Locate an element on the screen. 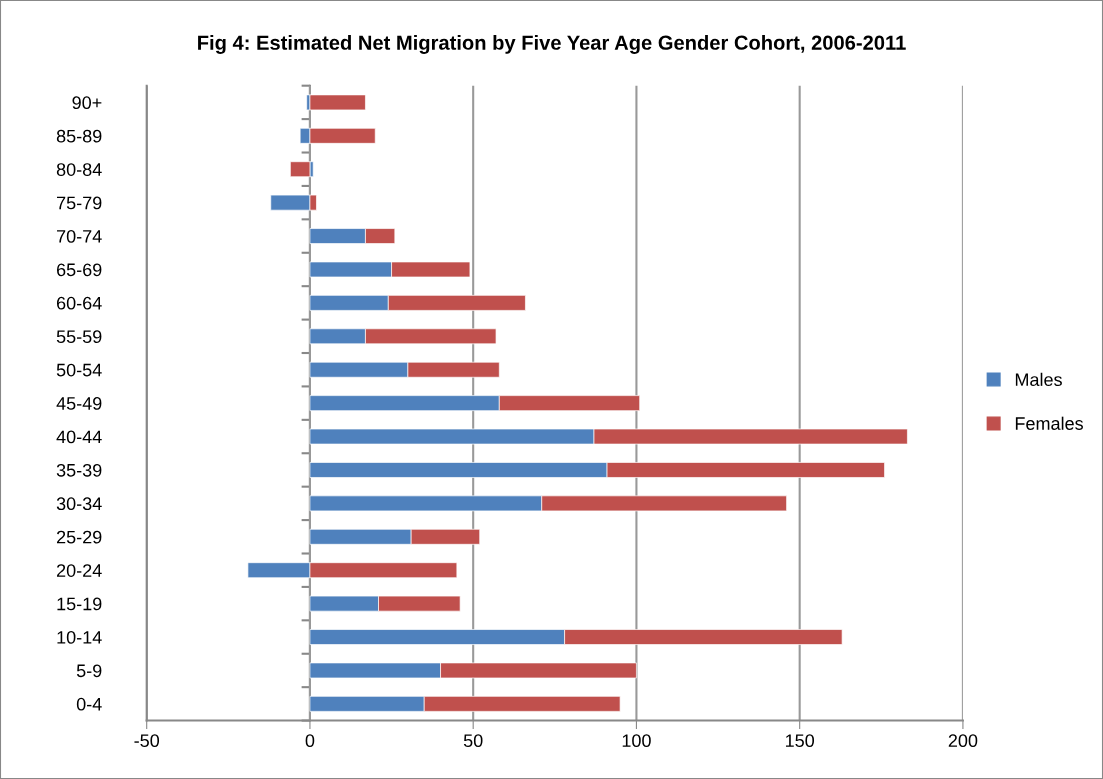 This screenshot has width=1103, height=779. y-tick-label: 85-89 is located at coordinates (79, 136).